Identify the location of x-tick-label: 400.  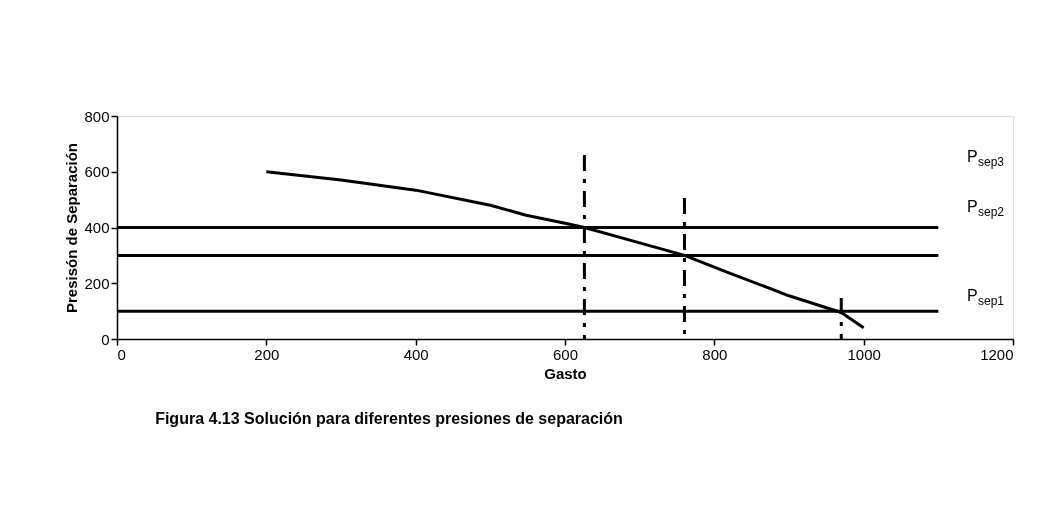
(416, 354).